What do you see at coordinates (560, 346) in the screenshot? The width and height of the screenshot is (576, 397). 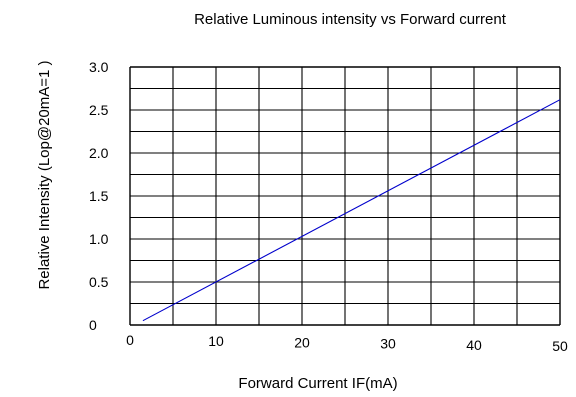 I see `x-tick-label: 50` at bounding box center [560, 346].